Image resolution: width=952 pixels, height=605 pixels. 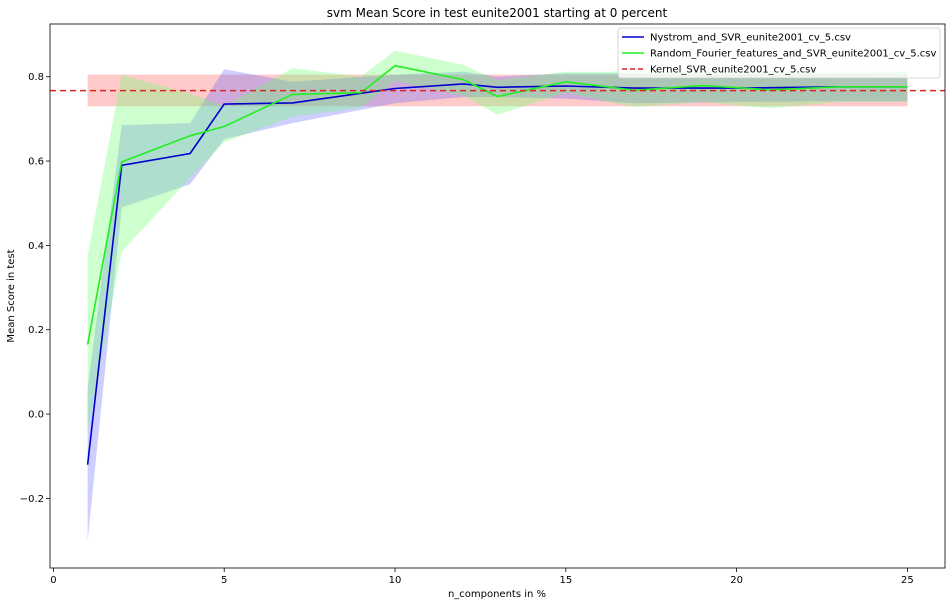 I want to click on x-tick-label: 0, so click(x=53, y=580).